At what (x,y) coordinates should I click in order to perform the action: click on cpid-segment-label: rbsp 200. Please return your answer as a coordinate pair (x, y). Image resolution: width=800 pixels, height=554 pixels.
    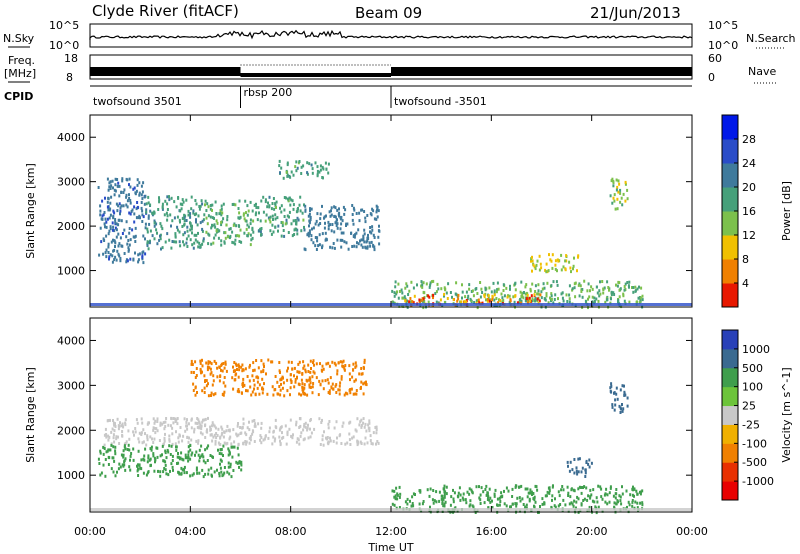
    Looking at the image, I should click on (268, 92).